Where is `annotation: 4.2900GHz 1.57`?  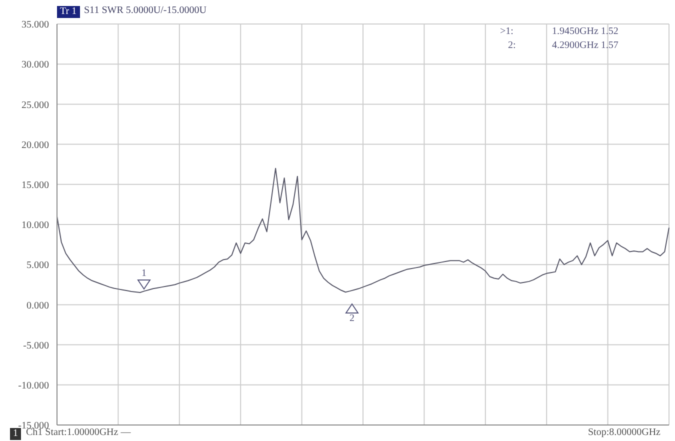
annotation: 4.2900GHz 1.57 is located at coordinates (585, 46).